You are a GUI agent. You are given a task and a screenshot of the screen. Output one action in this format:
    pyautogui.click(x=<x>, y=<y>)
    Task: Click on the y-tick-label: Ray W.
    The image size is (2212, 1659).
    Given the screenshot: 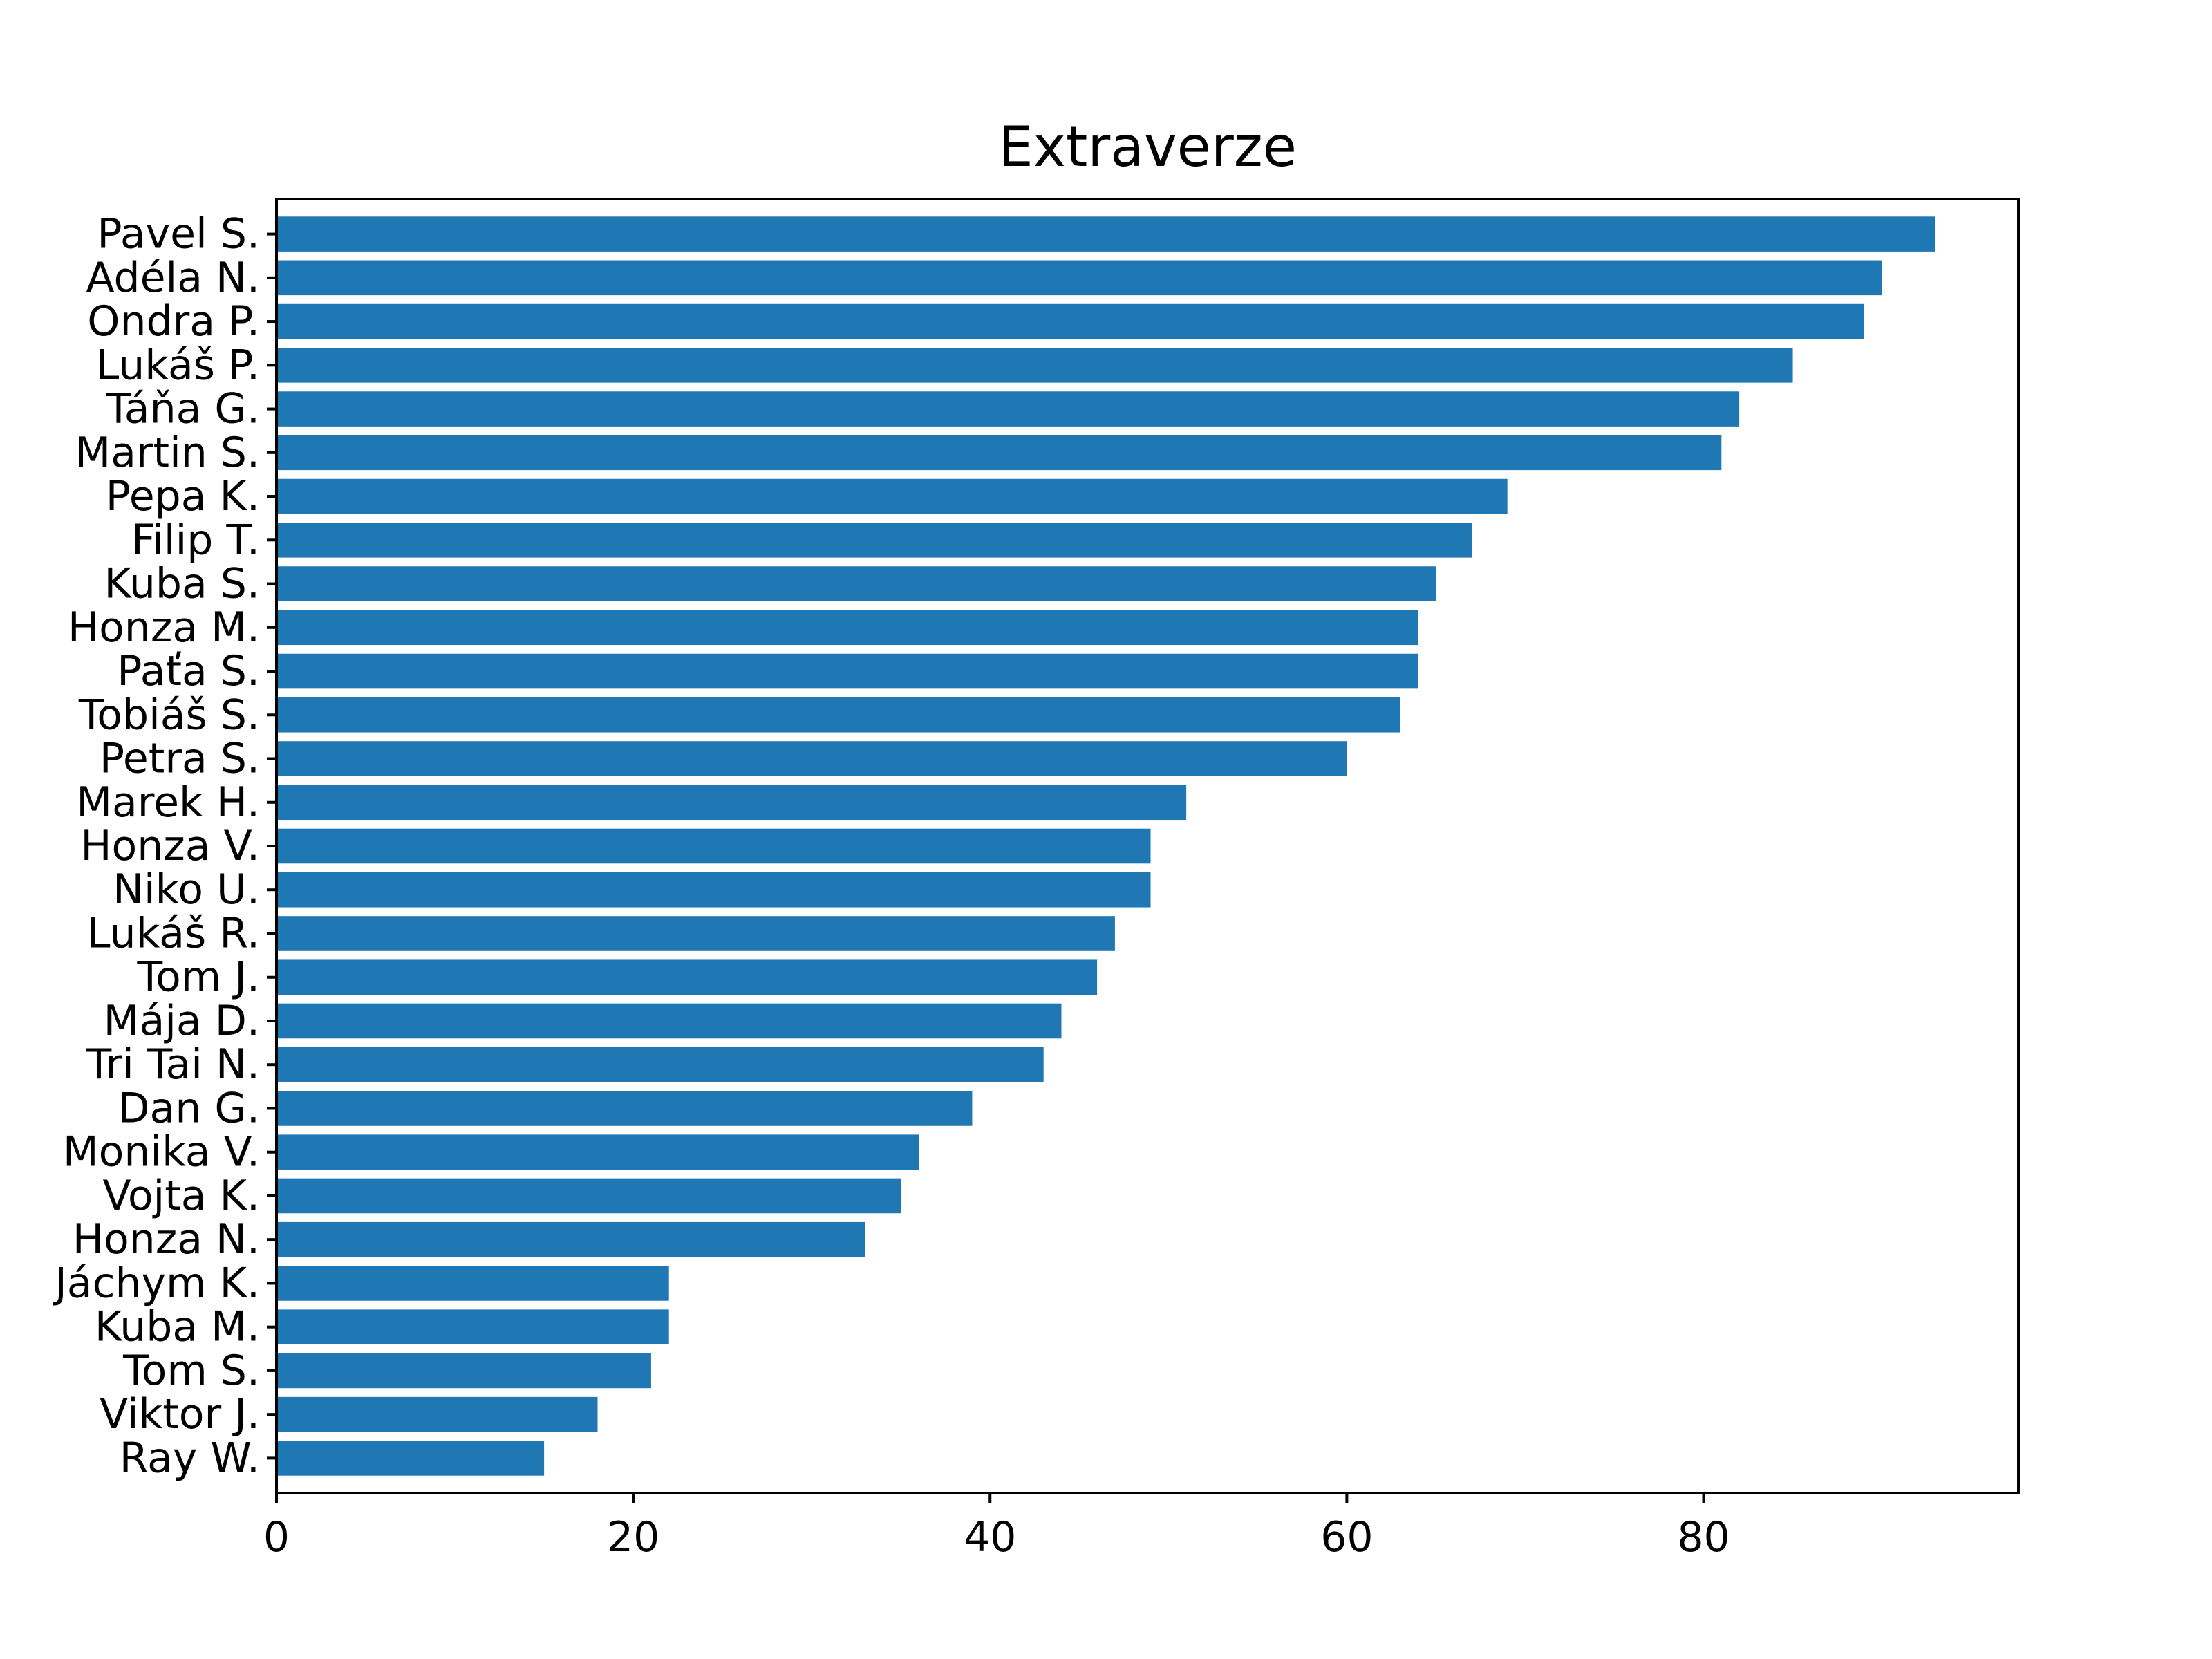 What is the action you would take?
    pyautogui.click(x=190, y=1458)
    